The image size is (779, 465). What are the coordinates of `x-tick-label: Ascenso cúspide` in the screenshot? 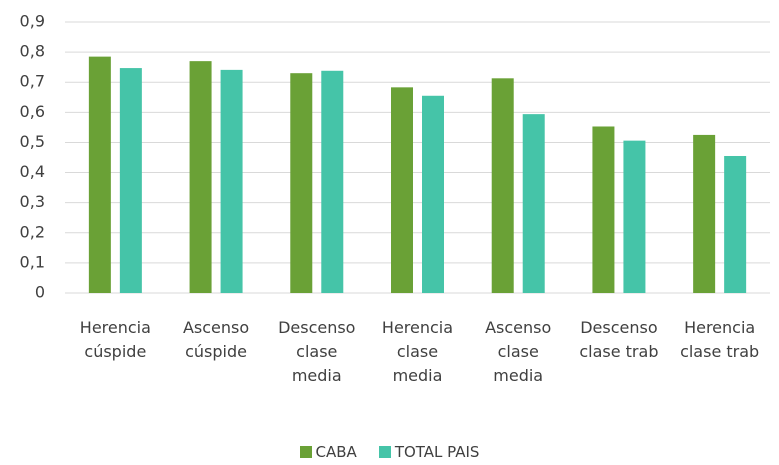 It's located at (216, 339).